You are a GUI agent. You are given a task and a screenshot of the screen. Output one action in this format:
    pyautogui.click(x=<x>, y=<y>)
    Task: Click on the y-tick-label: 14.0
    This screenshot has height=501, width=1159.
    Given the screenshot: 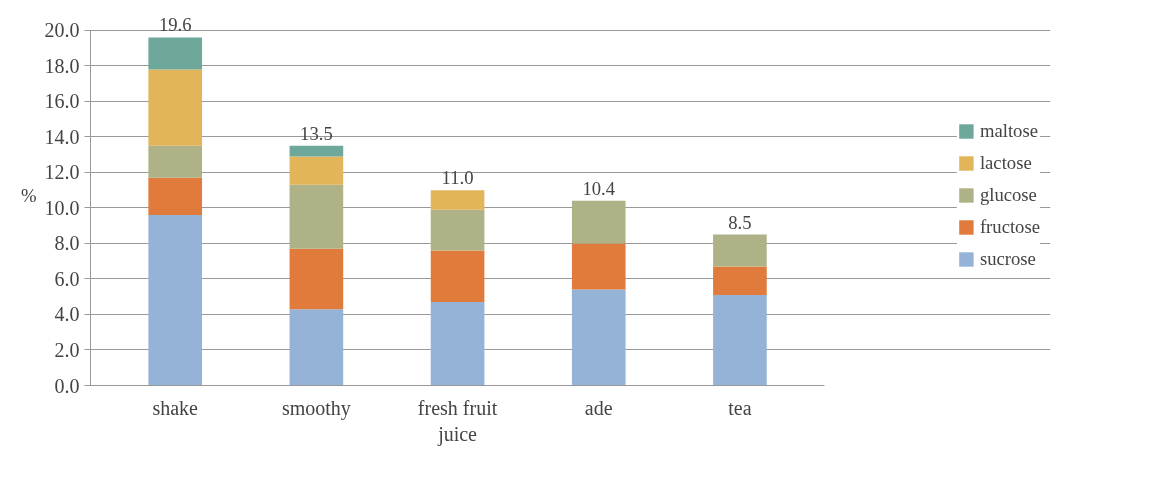 What is the action you would take?
    pyautogui.click(x=62, y=136)
    